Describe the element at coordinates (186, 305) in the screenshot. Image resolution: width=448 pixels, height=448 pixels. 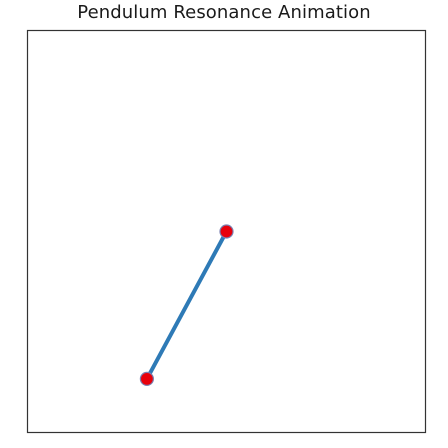
I see `pendulum-rod` at that location.